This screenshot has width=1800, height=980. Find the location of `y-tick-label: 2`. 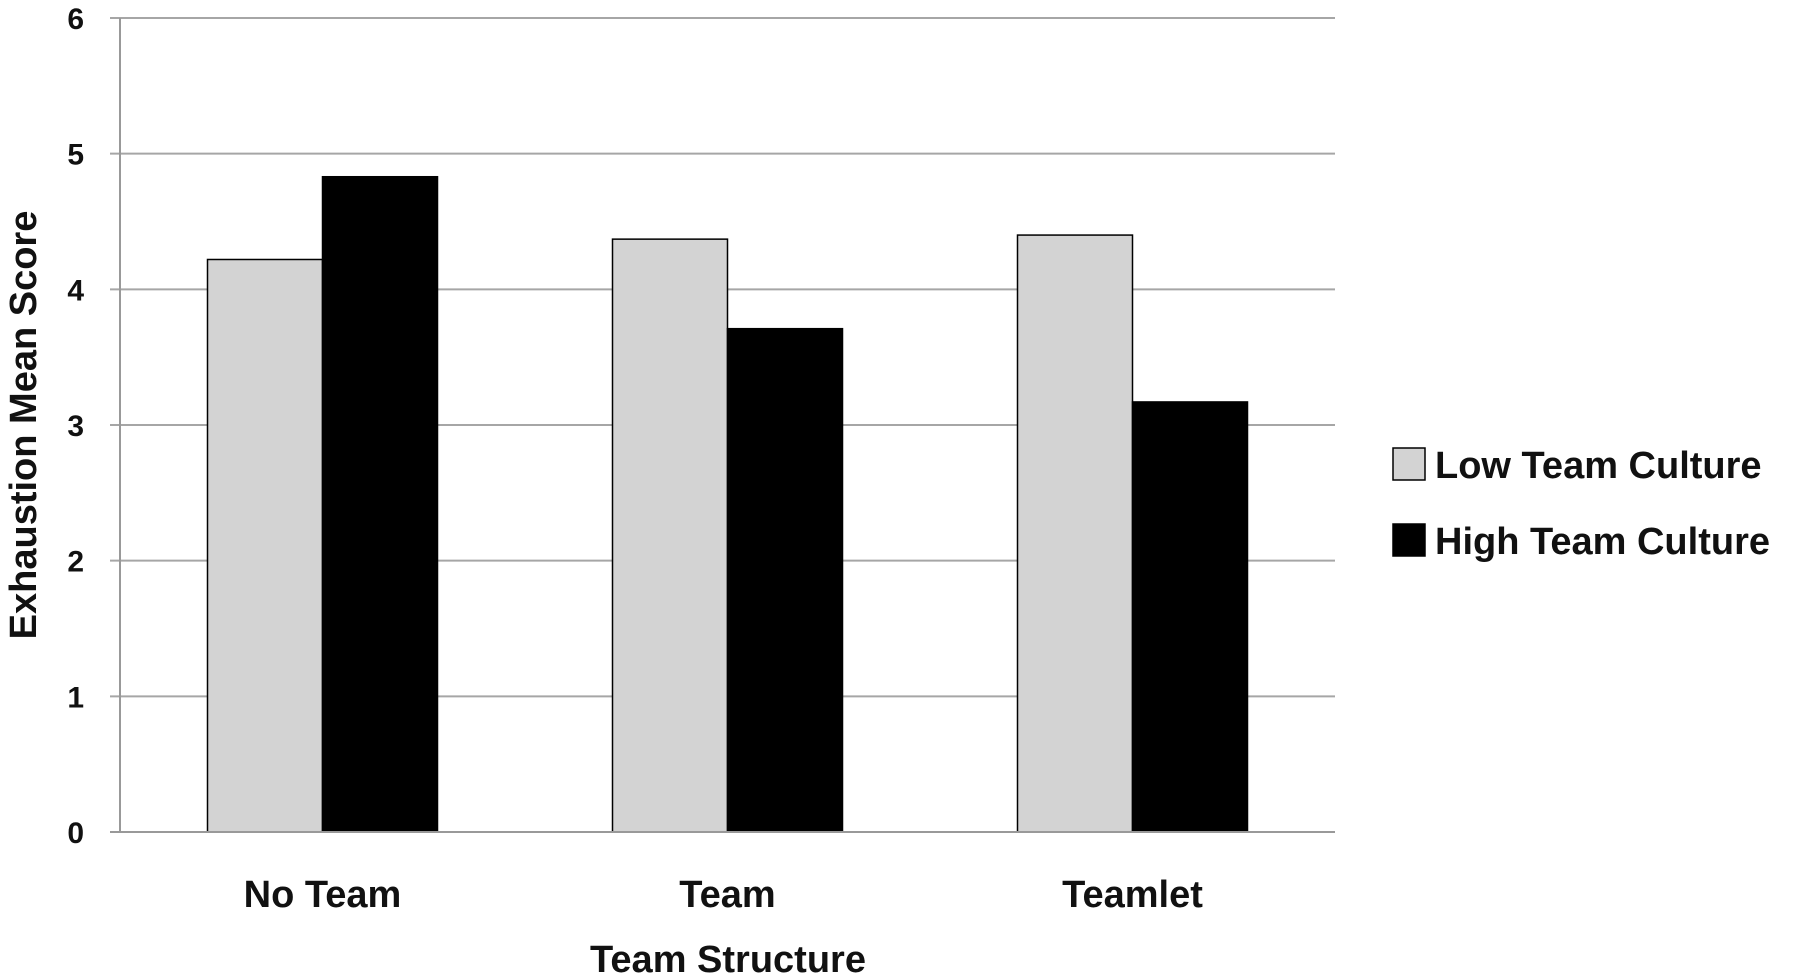

y-tick-label: 2 is located at coordinates (75, 562).